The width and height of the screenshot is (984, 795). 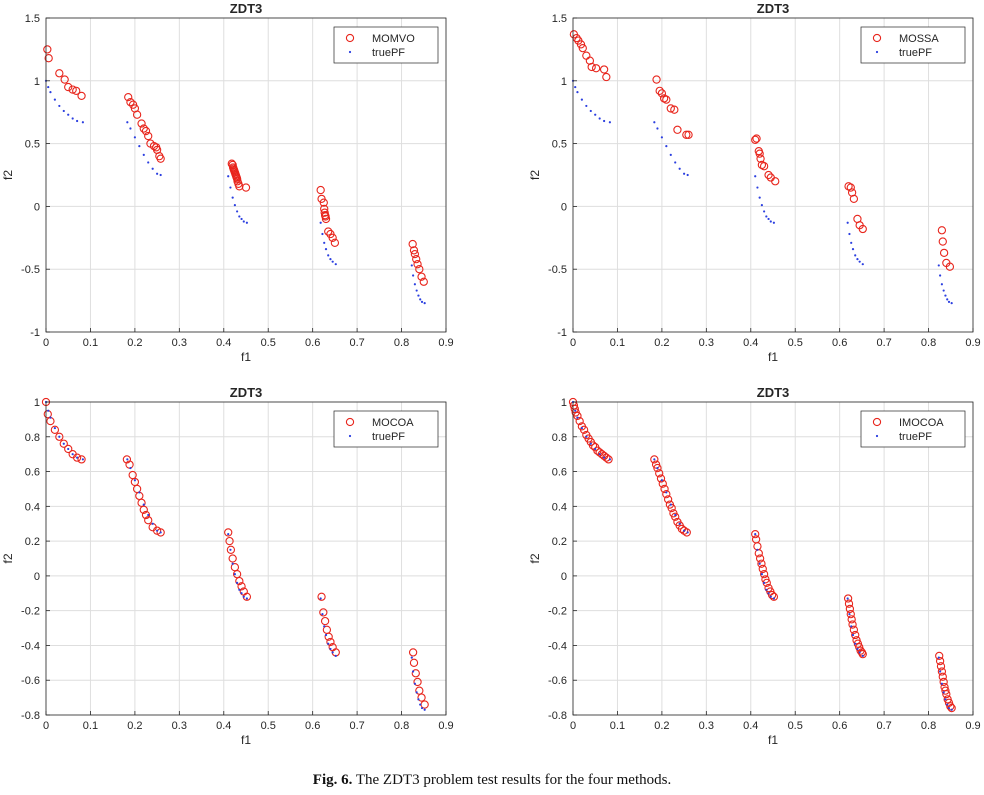 I want to click on y-tick-label: -1, so click(x=35, y=333).